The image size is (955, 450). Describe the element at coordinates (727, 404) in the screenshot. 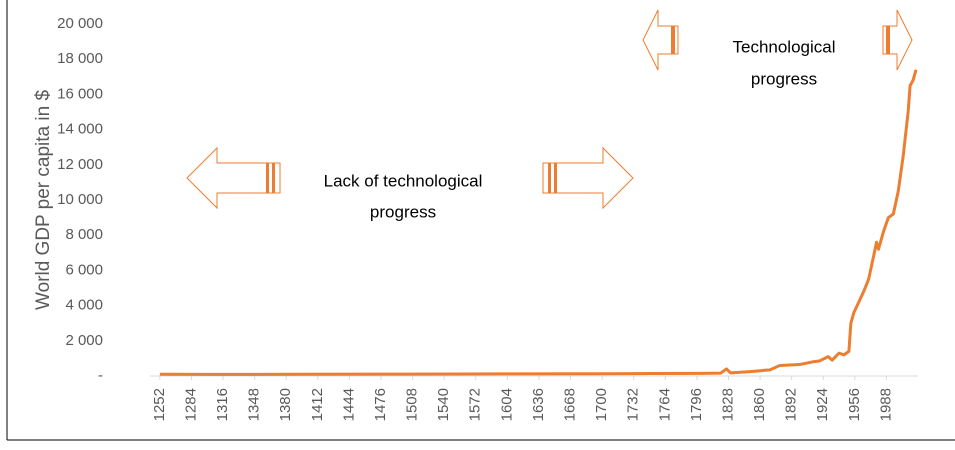

I see `x-tick-label: 1828` at that location.